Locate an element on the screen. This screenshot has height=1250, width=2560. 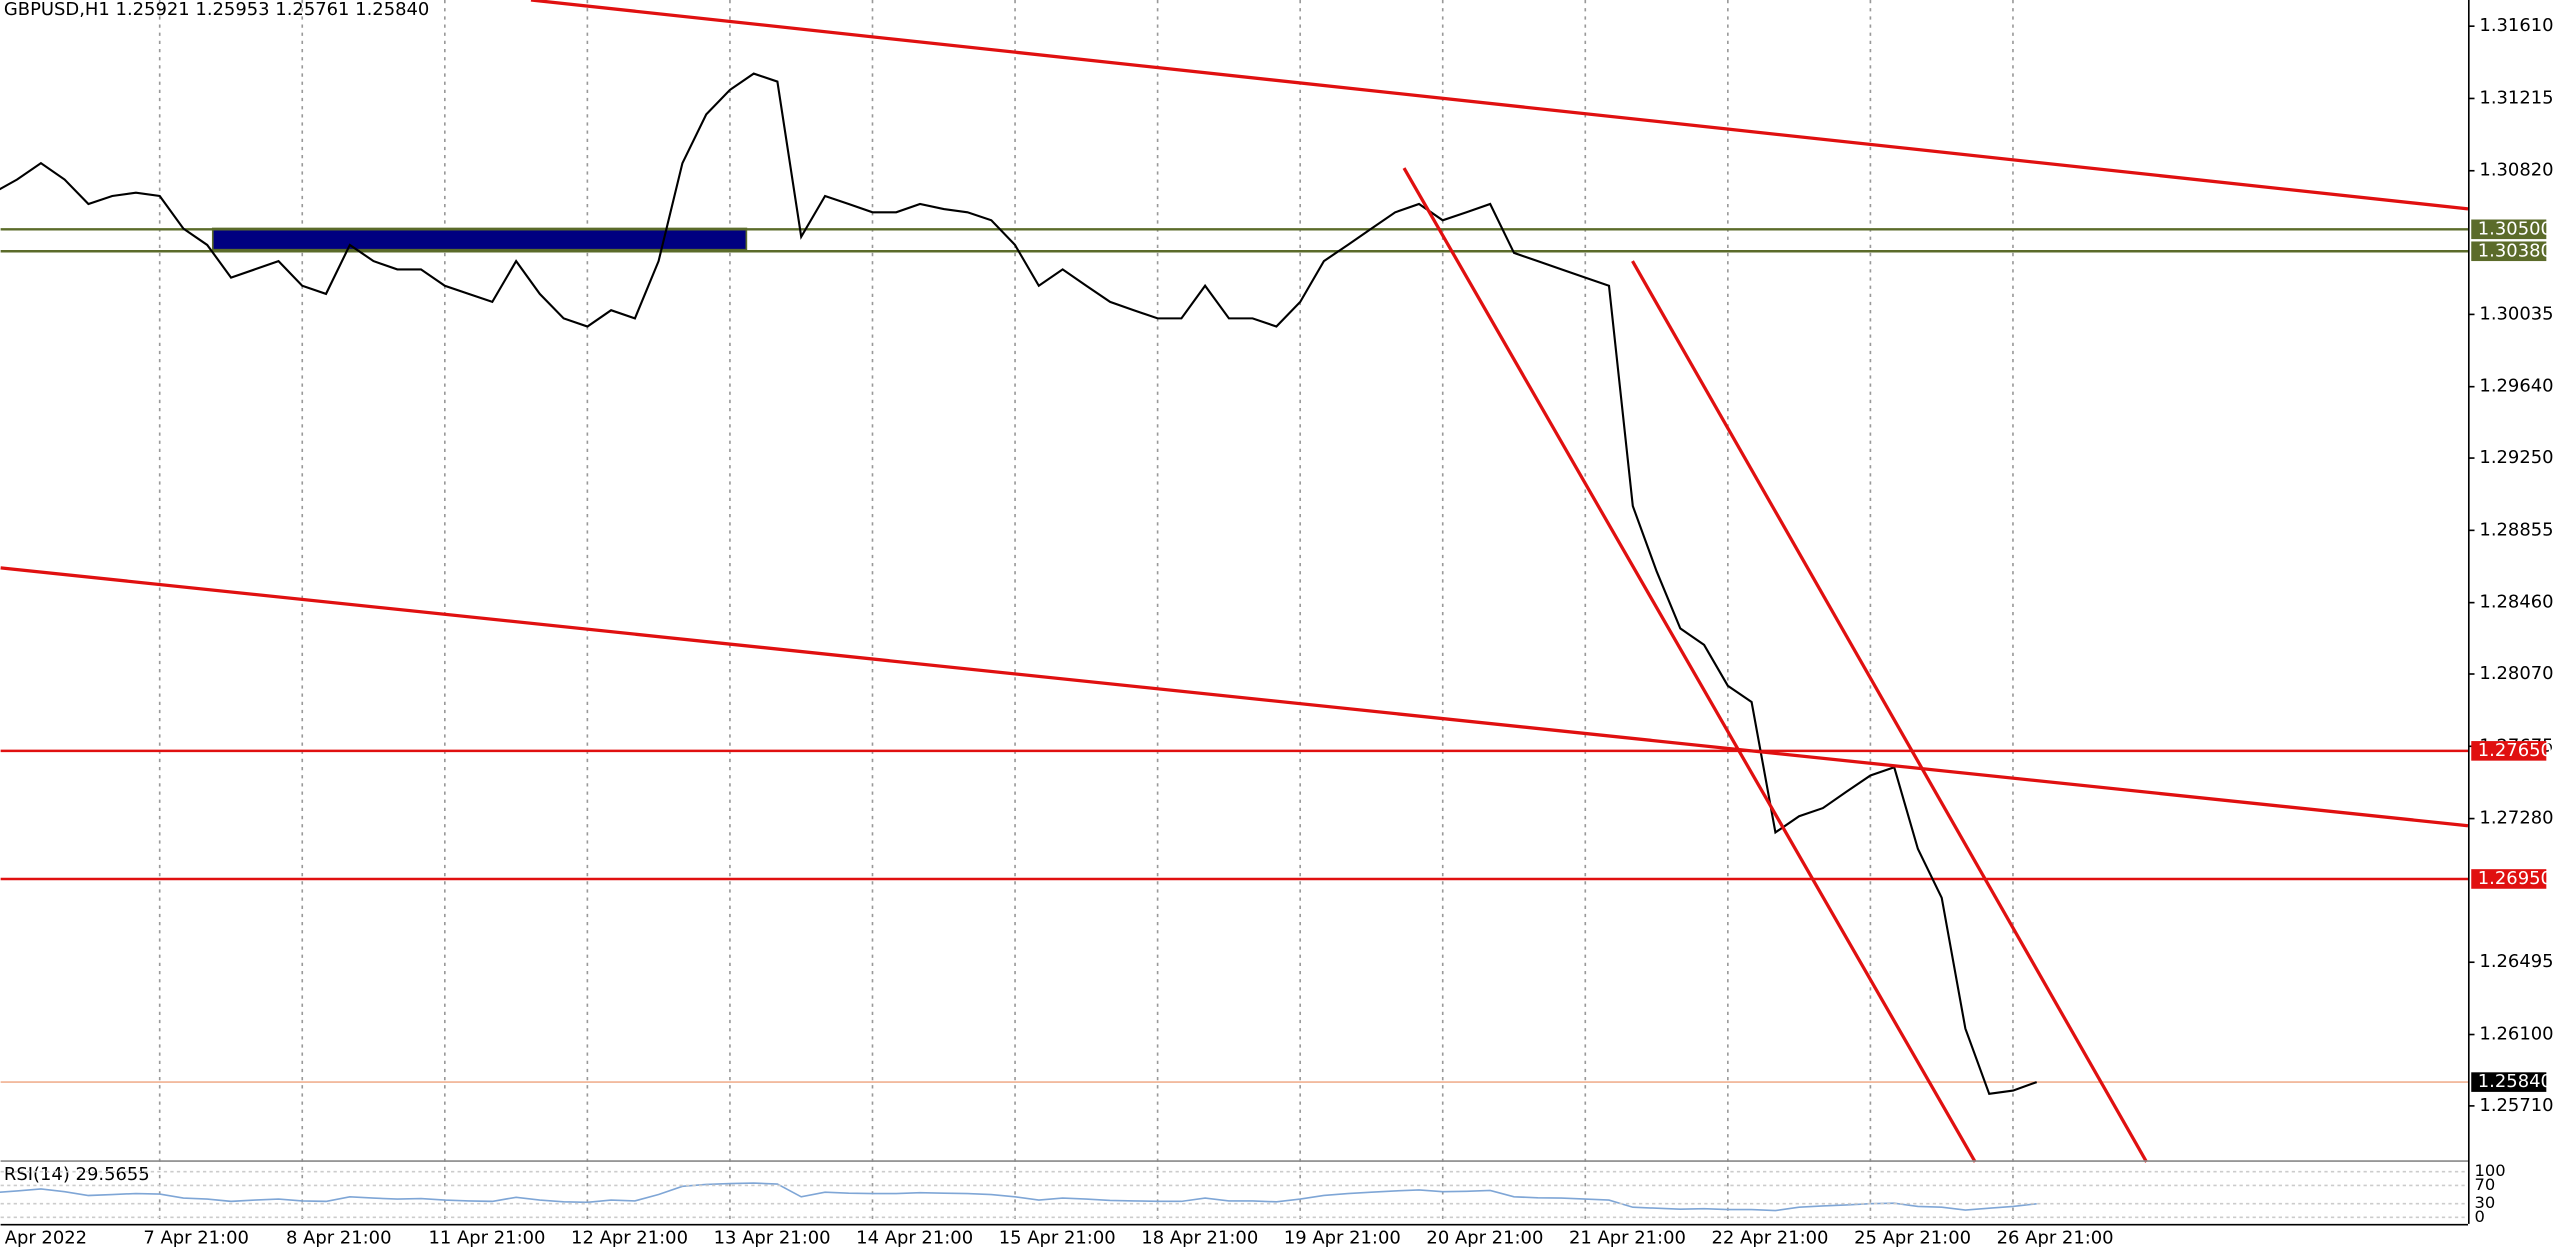
y-tick-label: 1.26495 is located at coordinates (2516, 961).